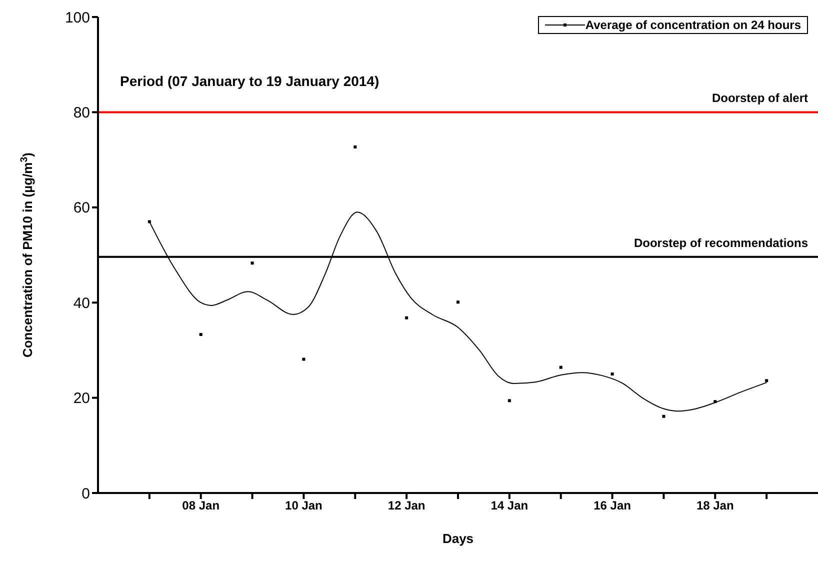 The height and width of the screenshot is (563, 818). I want to click on y-tick-label: 40, so click(81, 303).